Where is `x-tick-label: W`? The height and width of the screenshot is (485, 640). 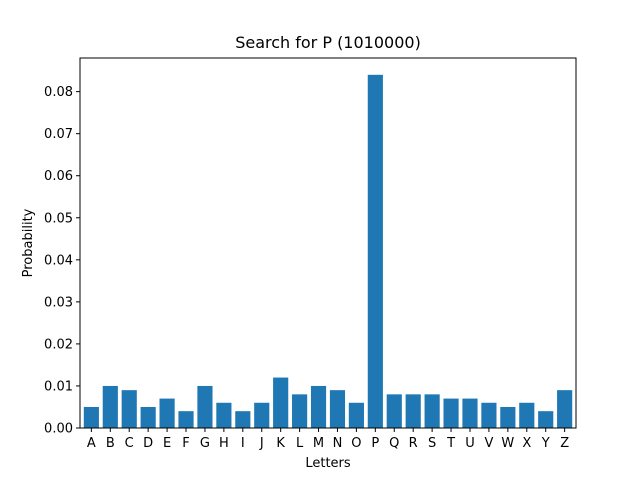
x-tick-label: W is located at coordinates (507, 443).